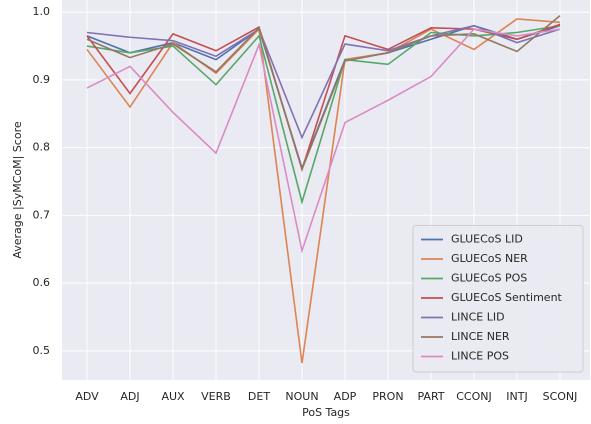  I want to click on x-tick-label: VERB, so click(216, 396).